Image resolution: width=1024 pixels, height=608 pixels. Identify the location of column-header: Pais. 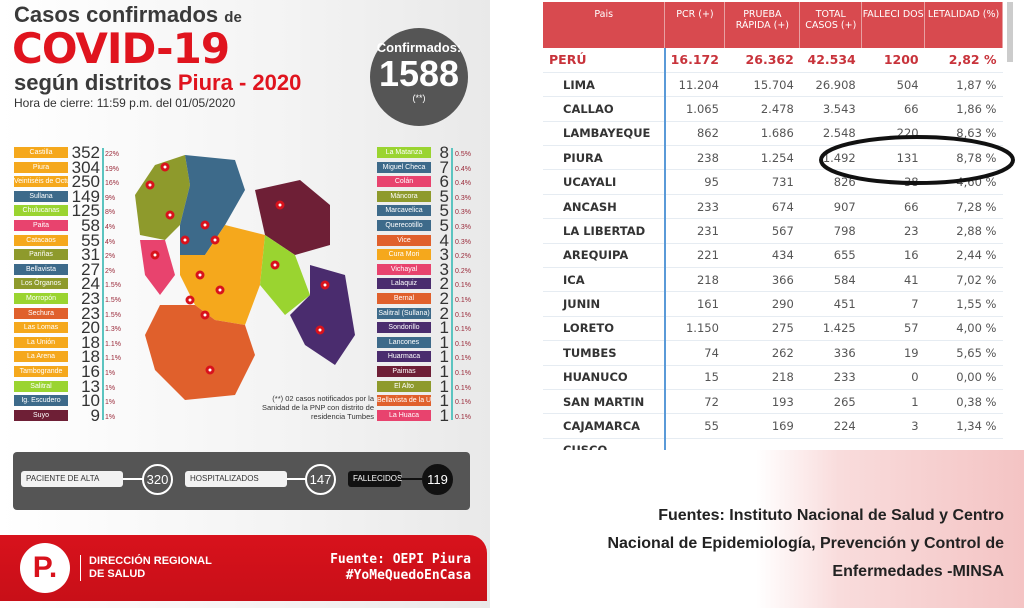
(604, 25).